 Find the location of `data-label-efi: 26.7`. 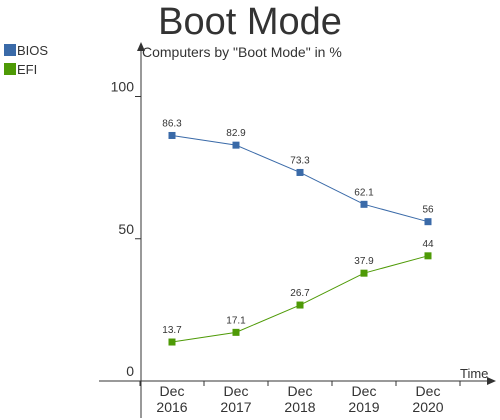

data-label-efi: 26.7 is located at coordinates (300, 293).